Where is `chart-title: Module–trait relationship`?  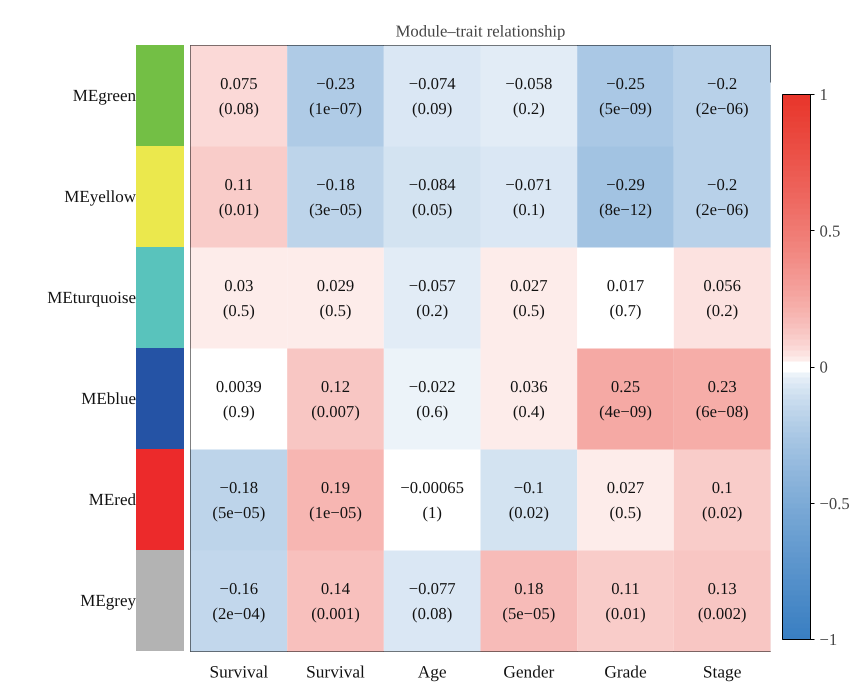
chart-title: Module–trait relationship is located at coordinates (481, 31).